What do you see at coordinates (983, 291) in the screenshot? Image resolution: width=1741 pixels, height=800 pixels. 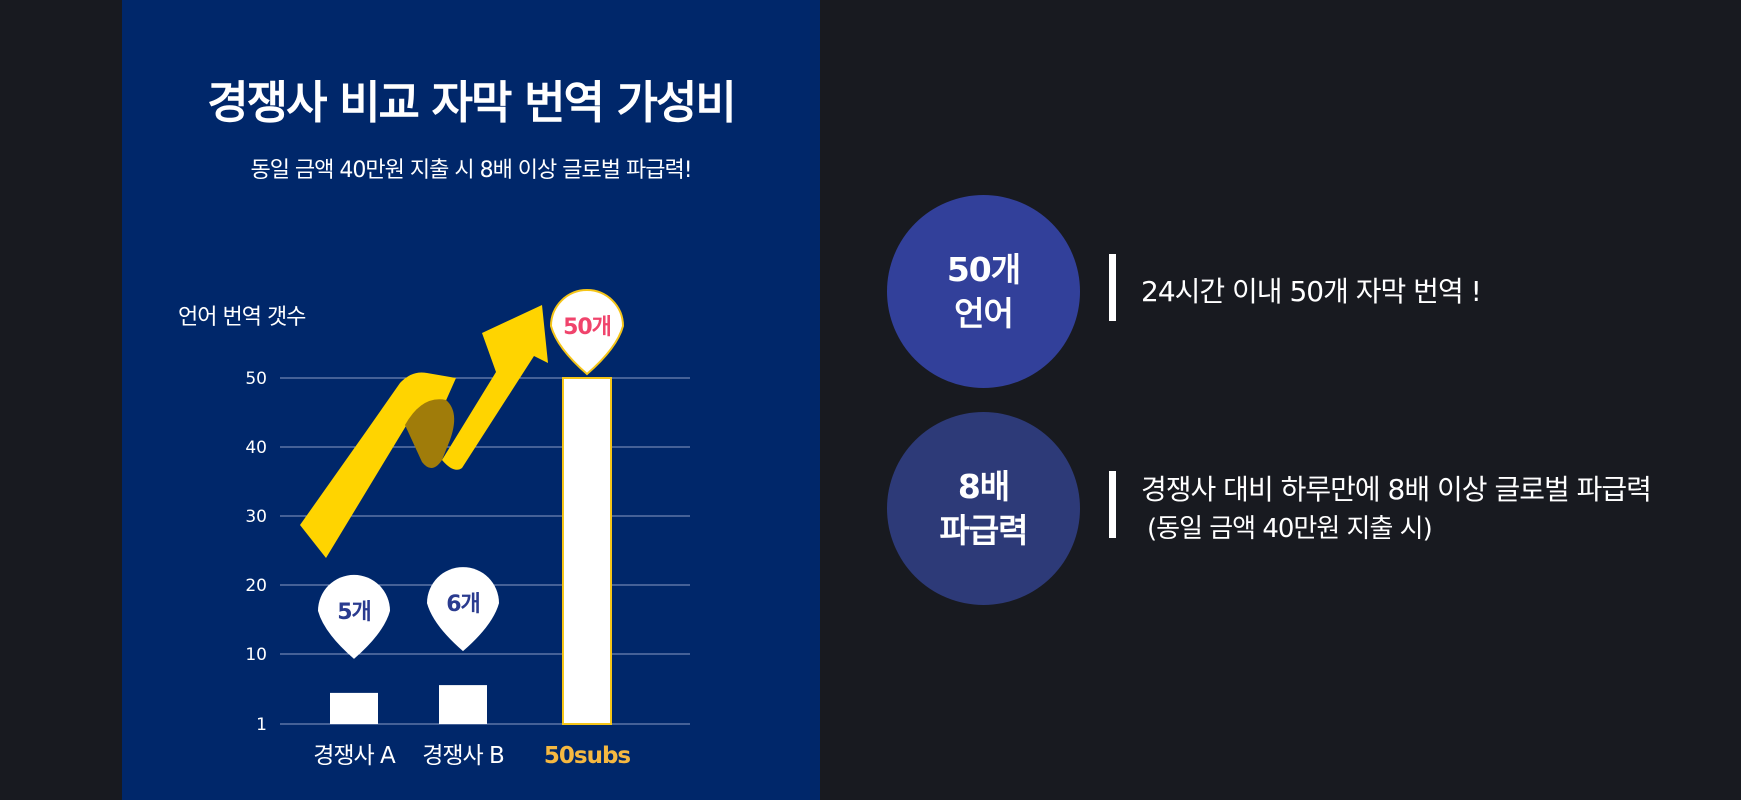 I see `stat-circle-languages: 50개 언어` at bounding box center [983, 291].